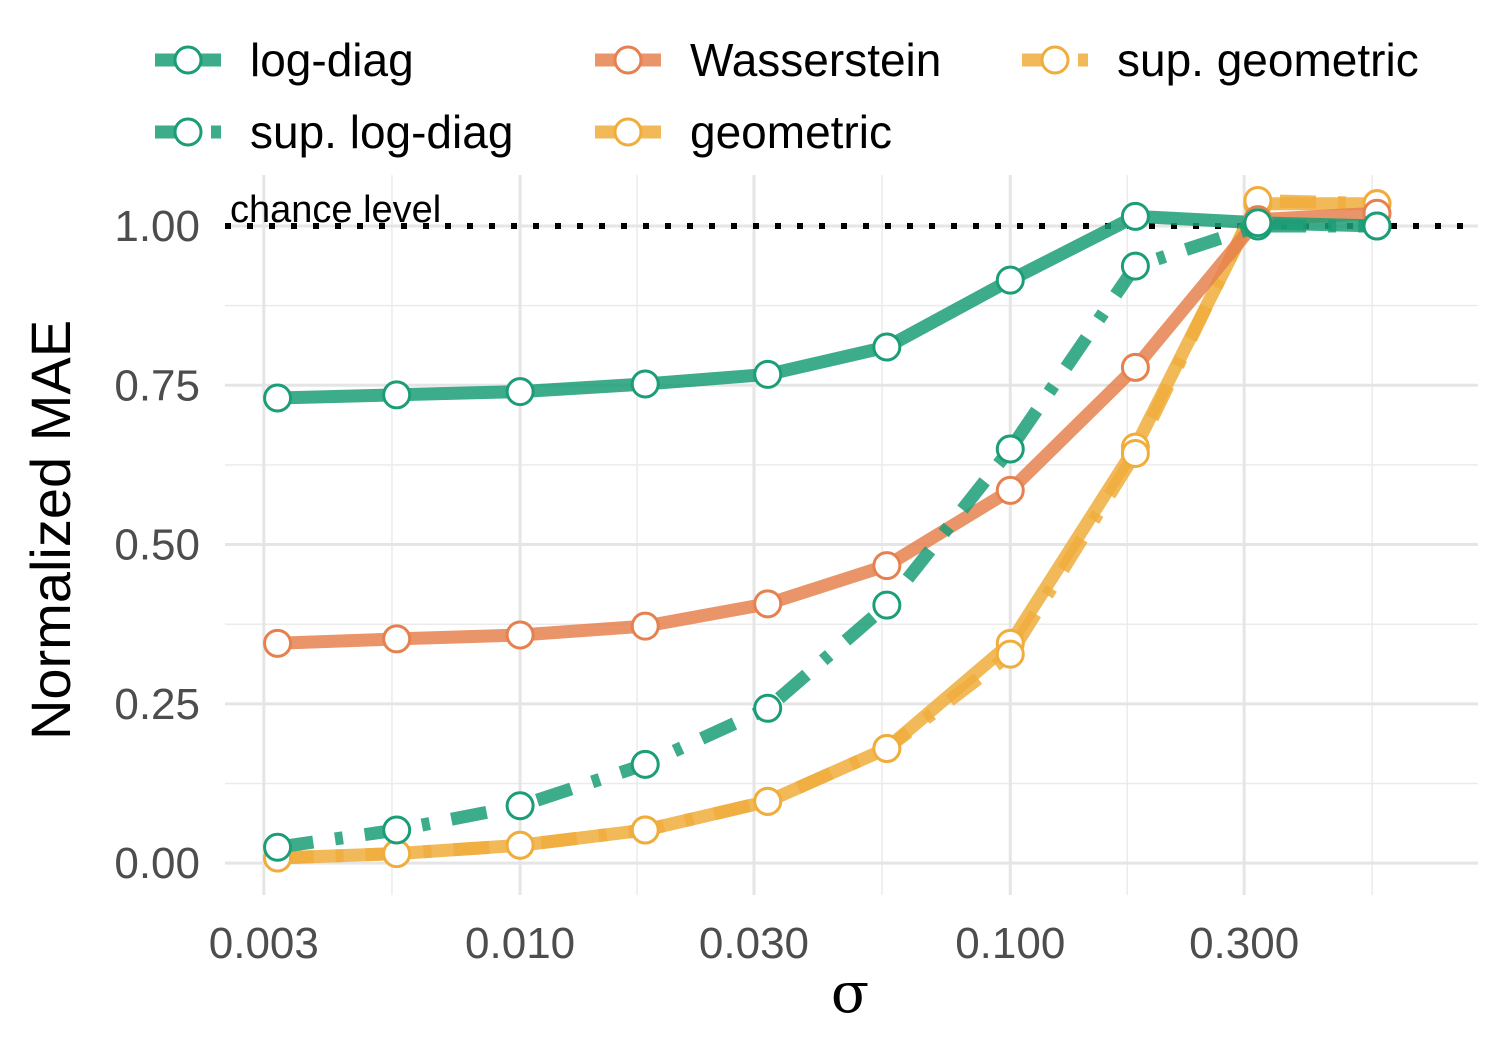 The height and width of the screenshot is (1050, 1500). What do you see at coordinates (157, 226) in the screenshot?
I see `y-tick-label: 1.00` at bounding box center [157, 226].